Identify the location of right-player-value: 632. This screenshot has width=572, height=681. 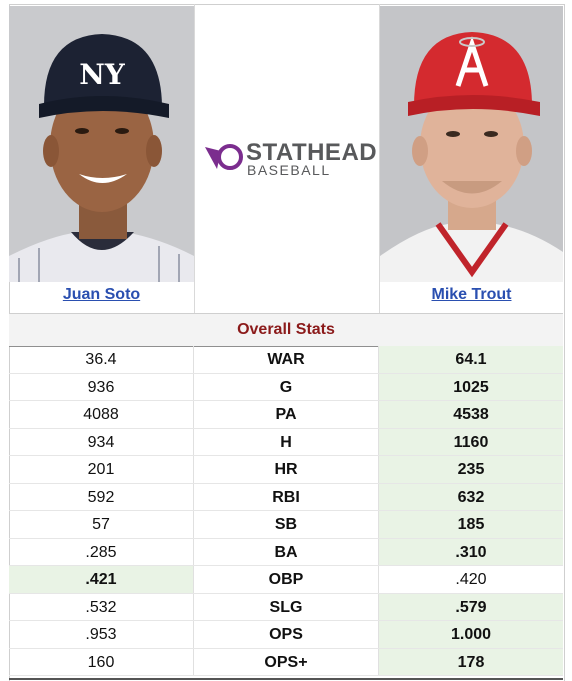
(471, 496).